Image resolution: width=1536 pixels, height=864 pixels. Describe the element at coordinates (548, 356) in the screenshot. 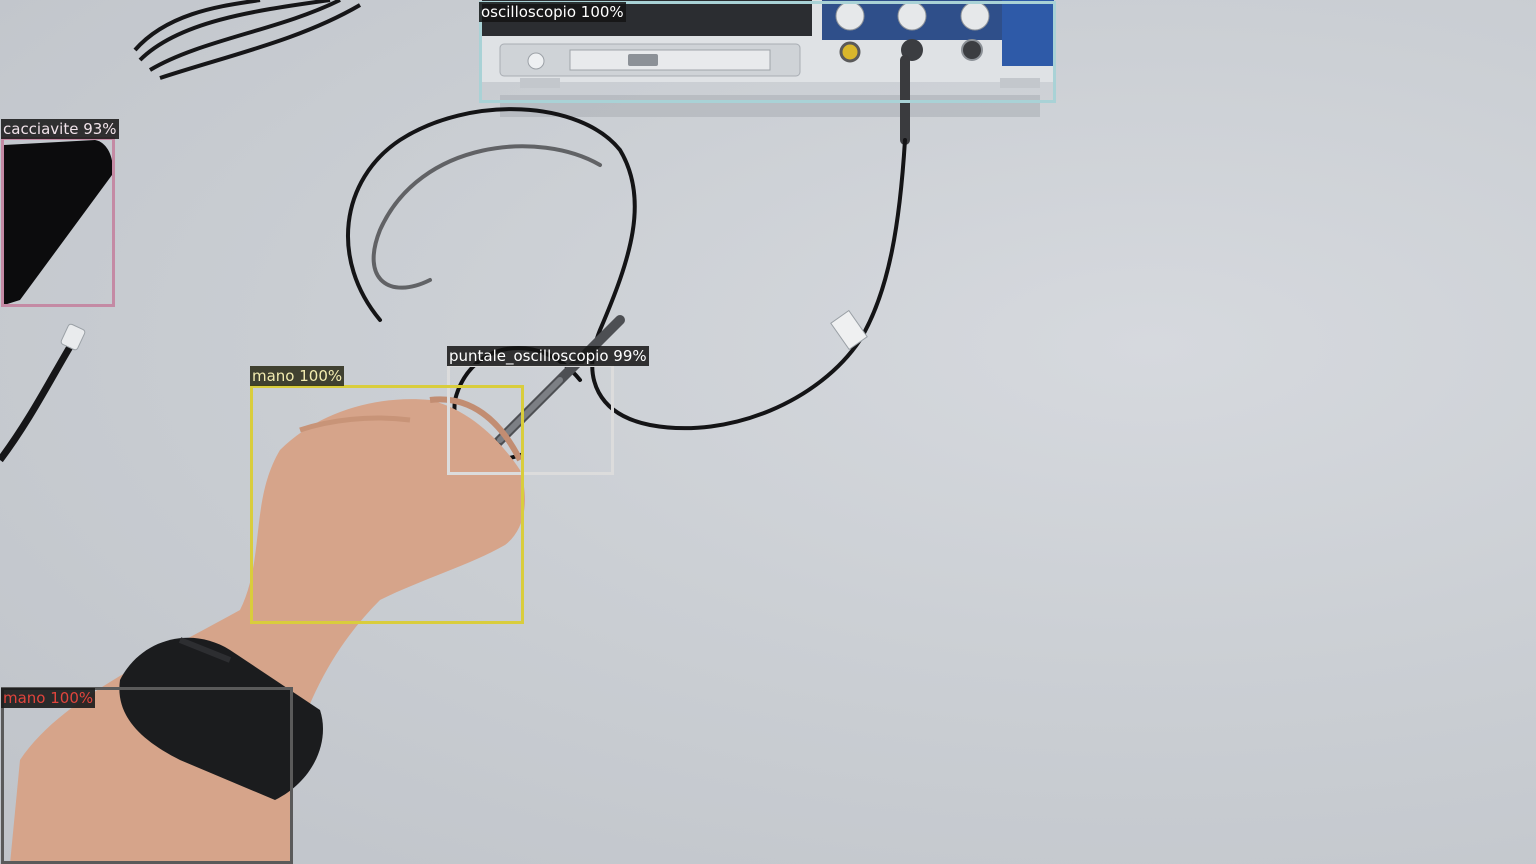

I see `detection-label: puntale_oscilloscopio 99%` at that location.